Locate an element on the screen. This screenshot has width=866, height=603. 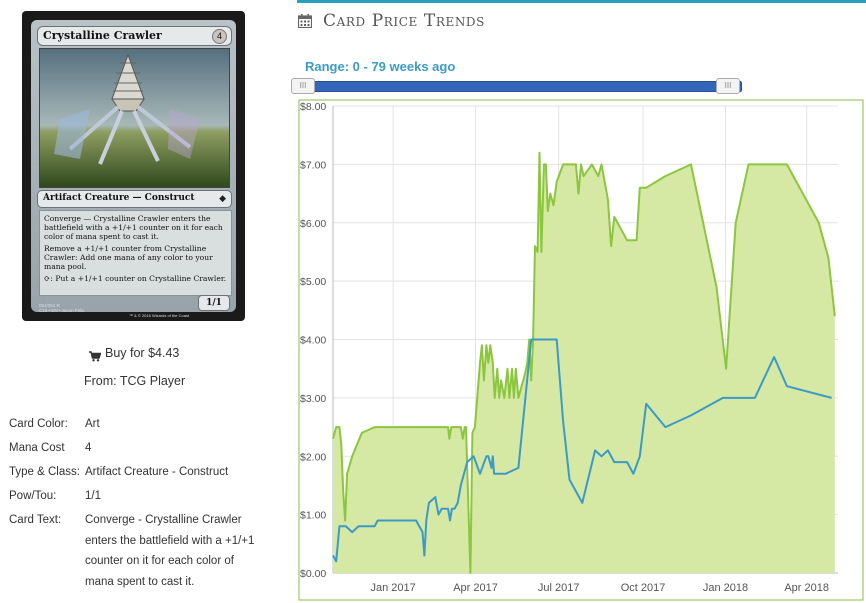
card-frame: Crystalline Crawler 4 is located at coordinates (133, 169).